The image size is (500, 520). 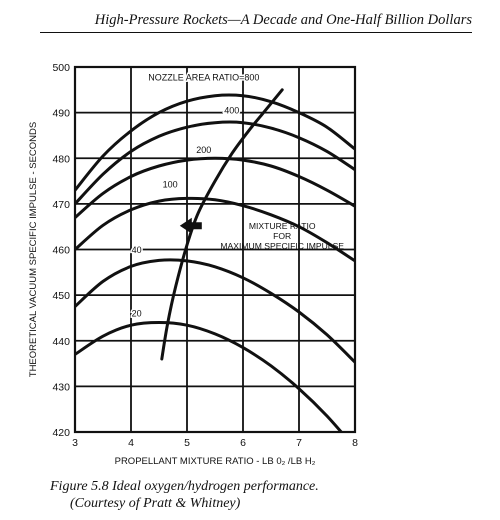 I want to click on y-tick-label: 480, so click(x=61, y=159).